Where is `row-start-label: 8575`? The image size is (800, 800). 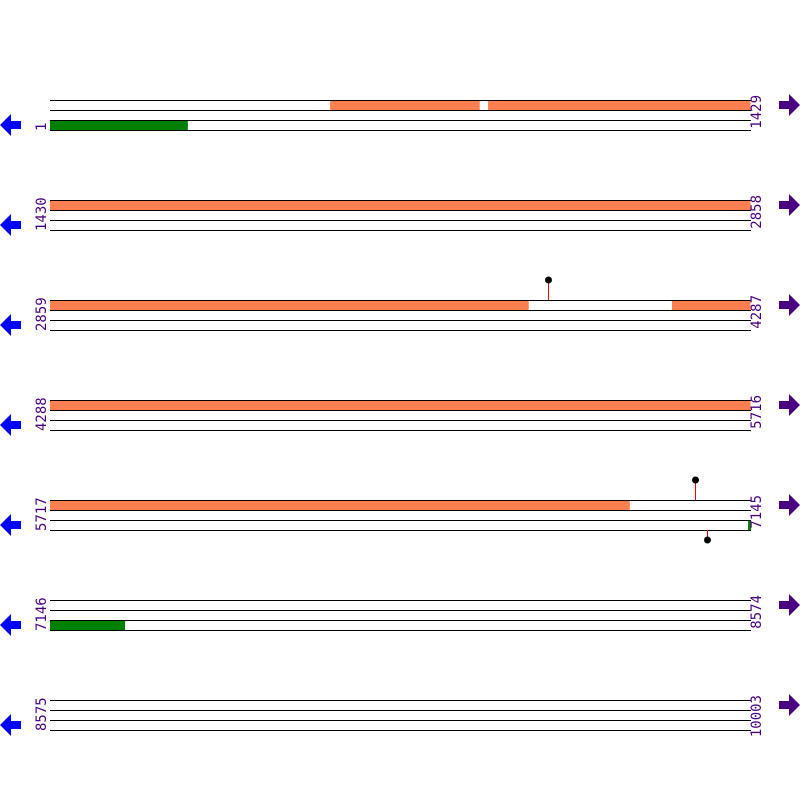 row-start-label: 8575 is located at coordinates (42, 714).